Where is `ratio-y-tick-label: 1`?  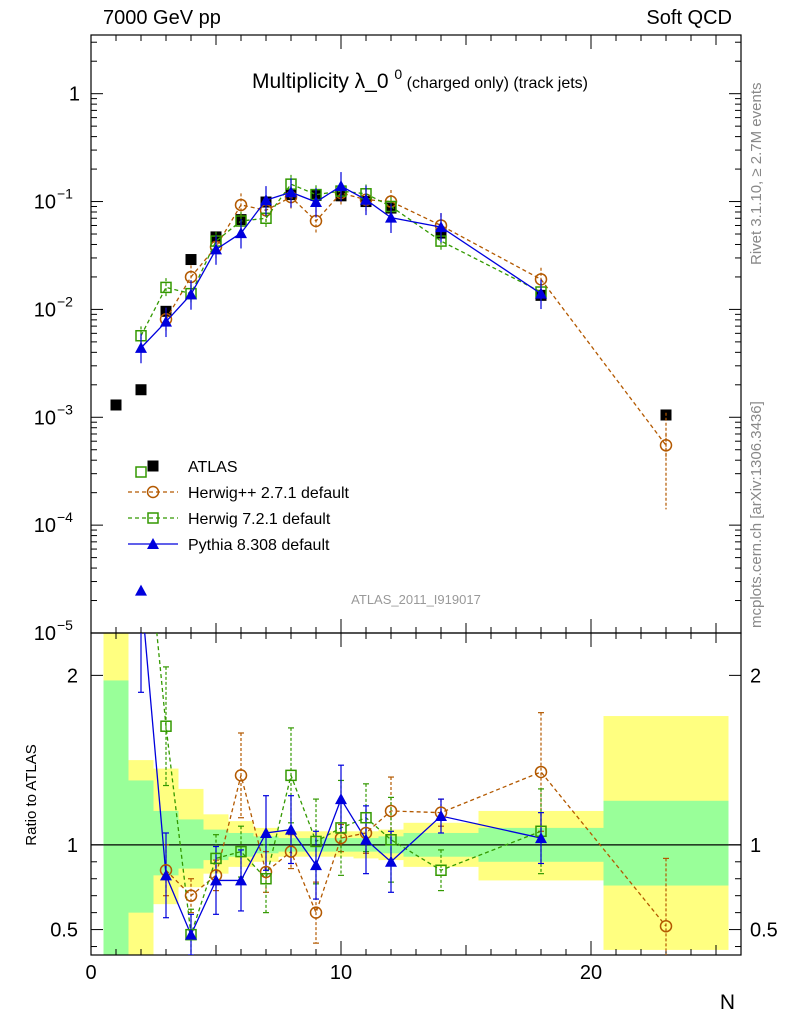 ratio-y-tick-label: 1 is located at coordinates (72, 846).